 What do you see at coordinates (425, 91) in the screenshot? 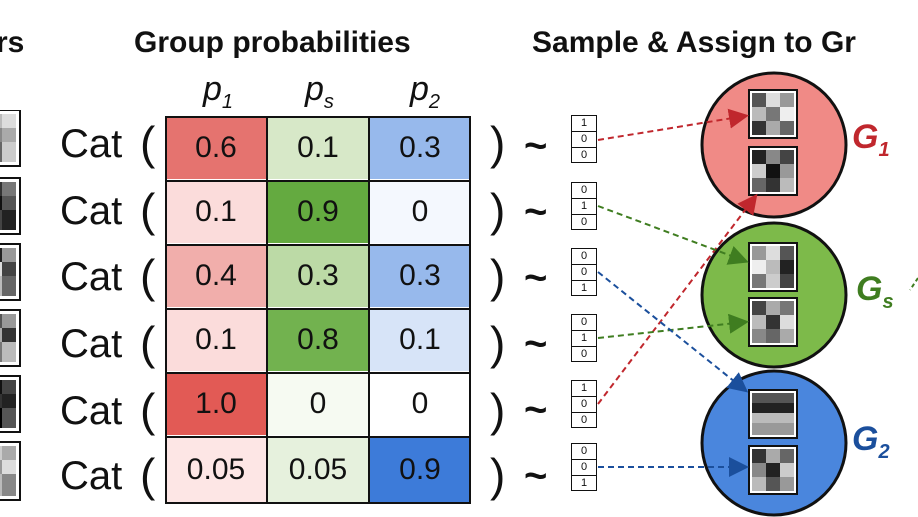
I see `column-header-p2: p2` at bounding box center [425, 91].